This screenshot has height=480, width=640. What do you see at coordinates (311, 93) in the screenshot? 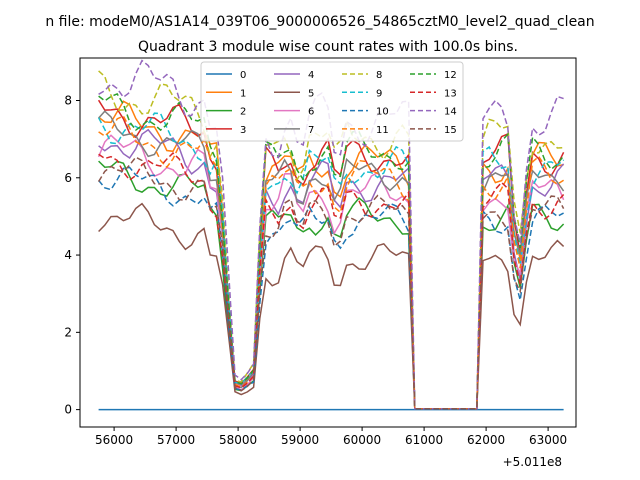
I see `legend-label: 5` at bounding box center [311, 93].